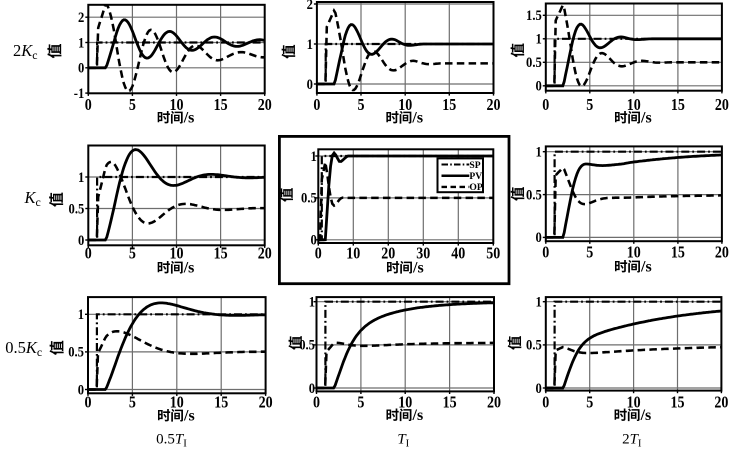 Image resolution: width=736 pixels, height=453 pixels. What do you see at coordinates (632, 441) in the screenshot?
I see `svg-text: 2TI` at bounding box center [632, 441].